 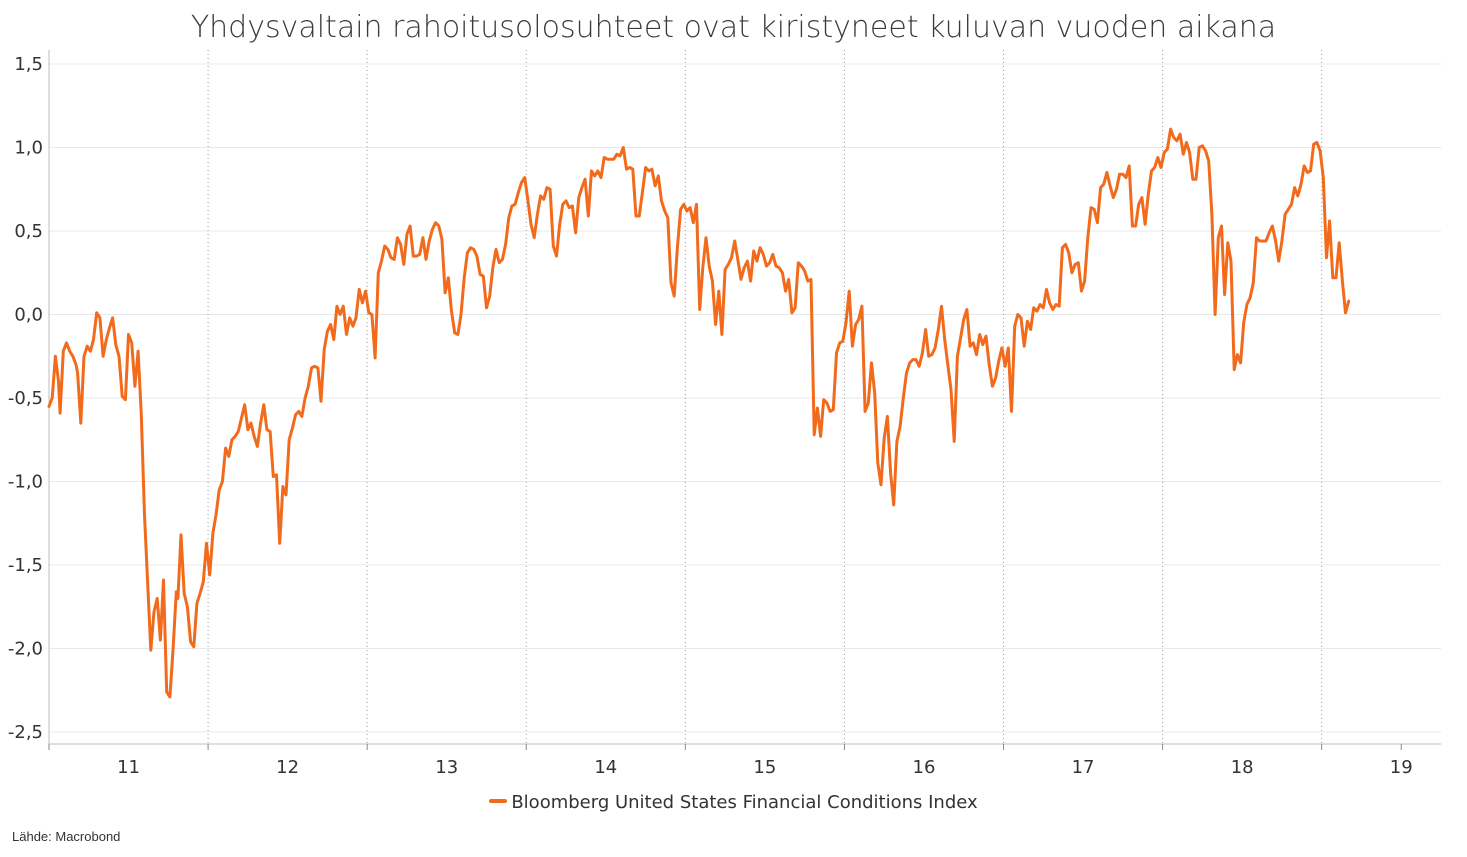 What do you see at coordinates (924, 767) in the screenshot?
I see `x-tick-label: 16` at bounding box center [924, 767].